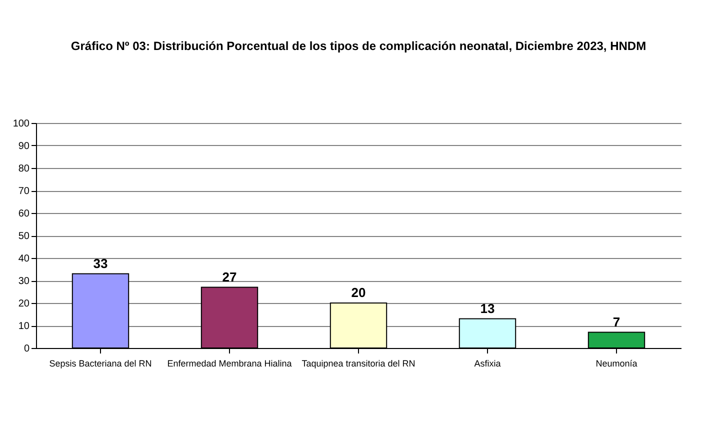 This screenshot has height=435, width=702. Describe the element at coordinates (24, 326) in the screenshot. I see `y-tick-label: 10` at that location.